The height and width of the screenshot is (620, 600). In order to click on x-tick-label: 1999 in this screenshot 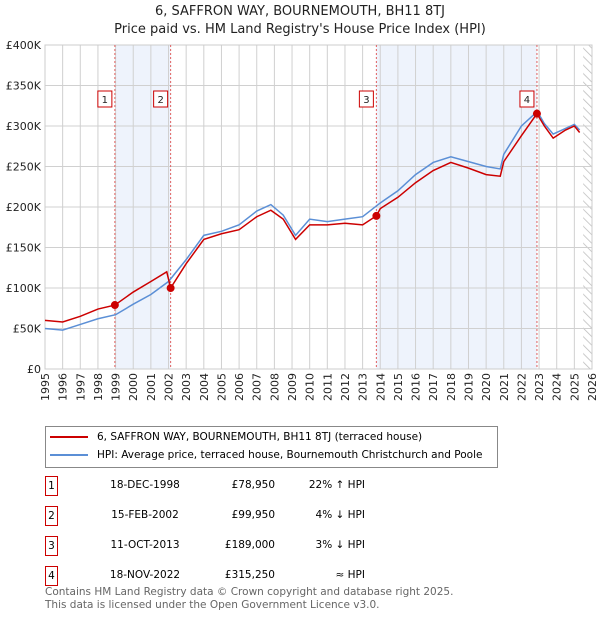, I will do `click(116, 387)`.